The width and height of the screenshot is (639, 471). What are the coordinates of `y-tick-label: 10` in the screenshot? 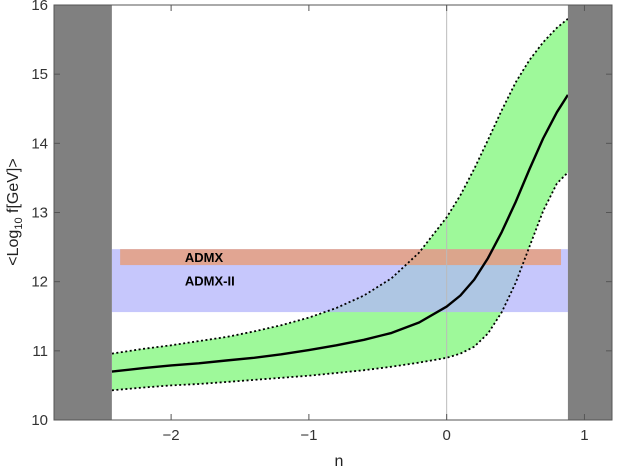 It's located at (39, 420).